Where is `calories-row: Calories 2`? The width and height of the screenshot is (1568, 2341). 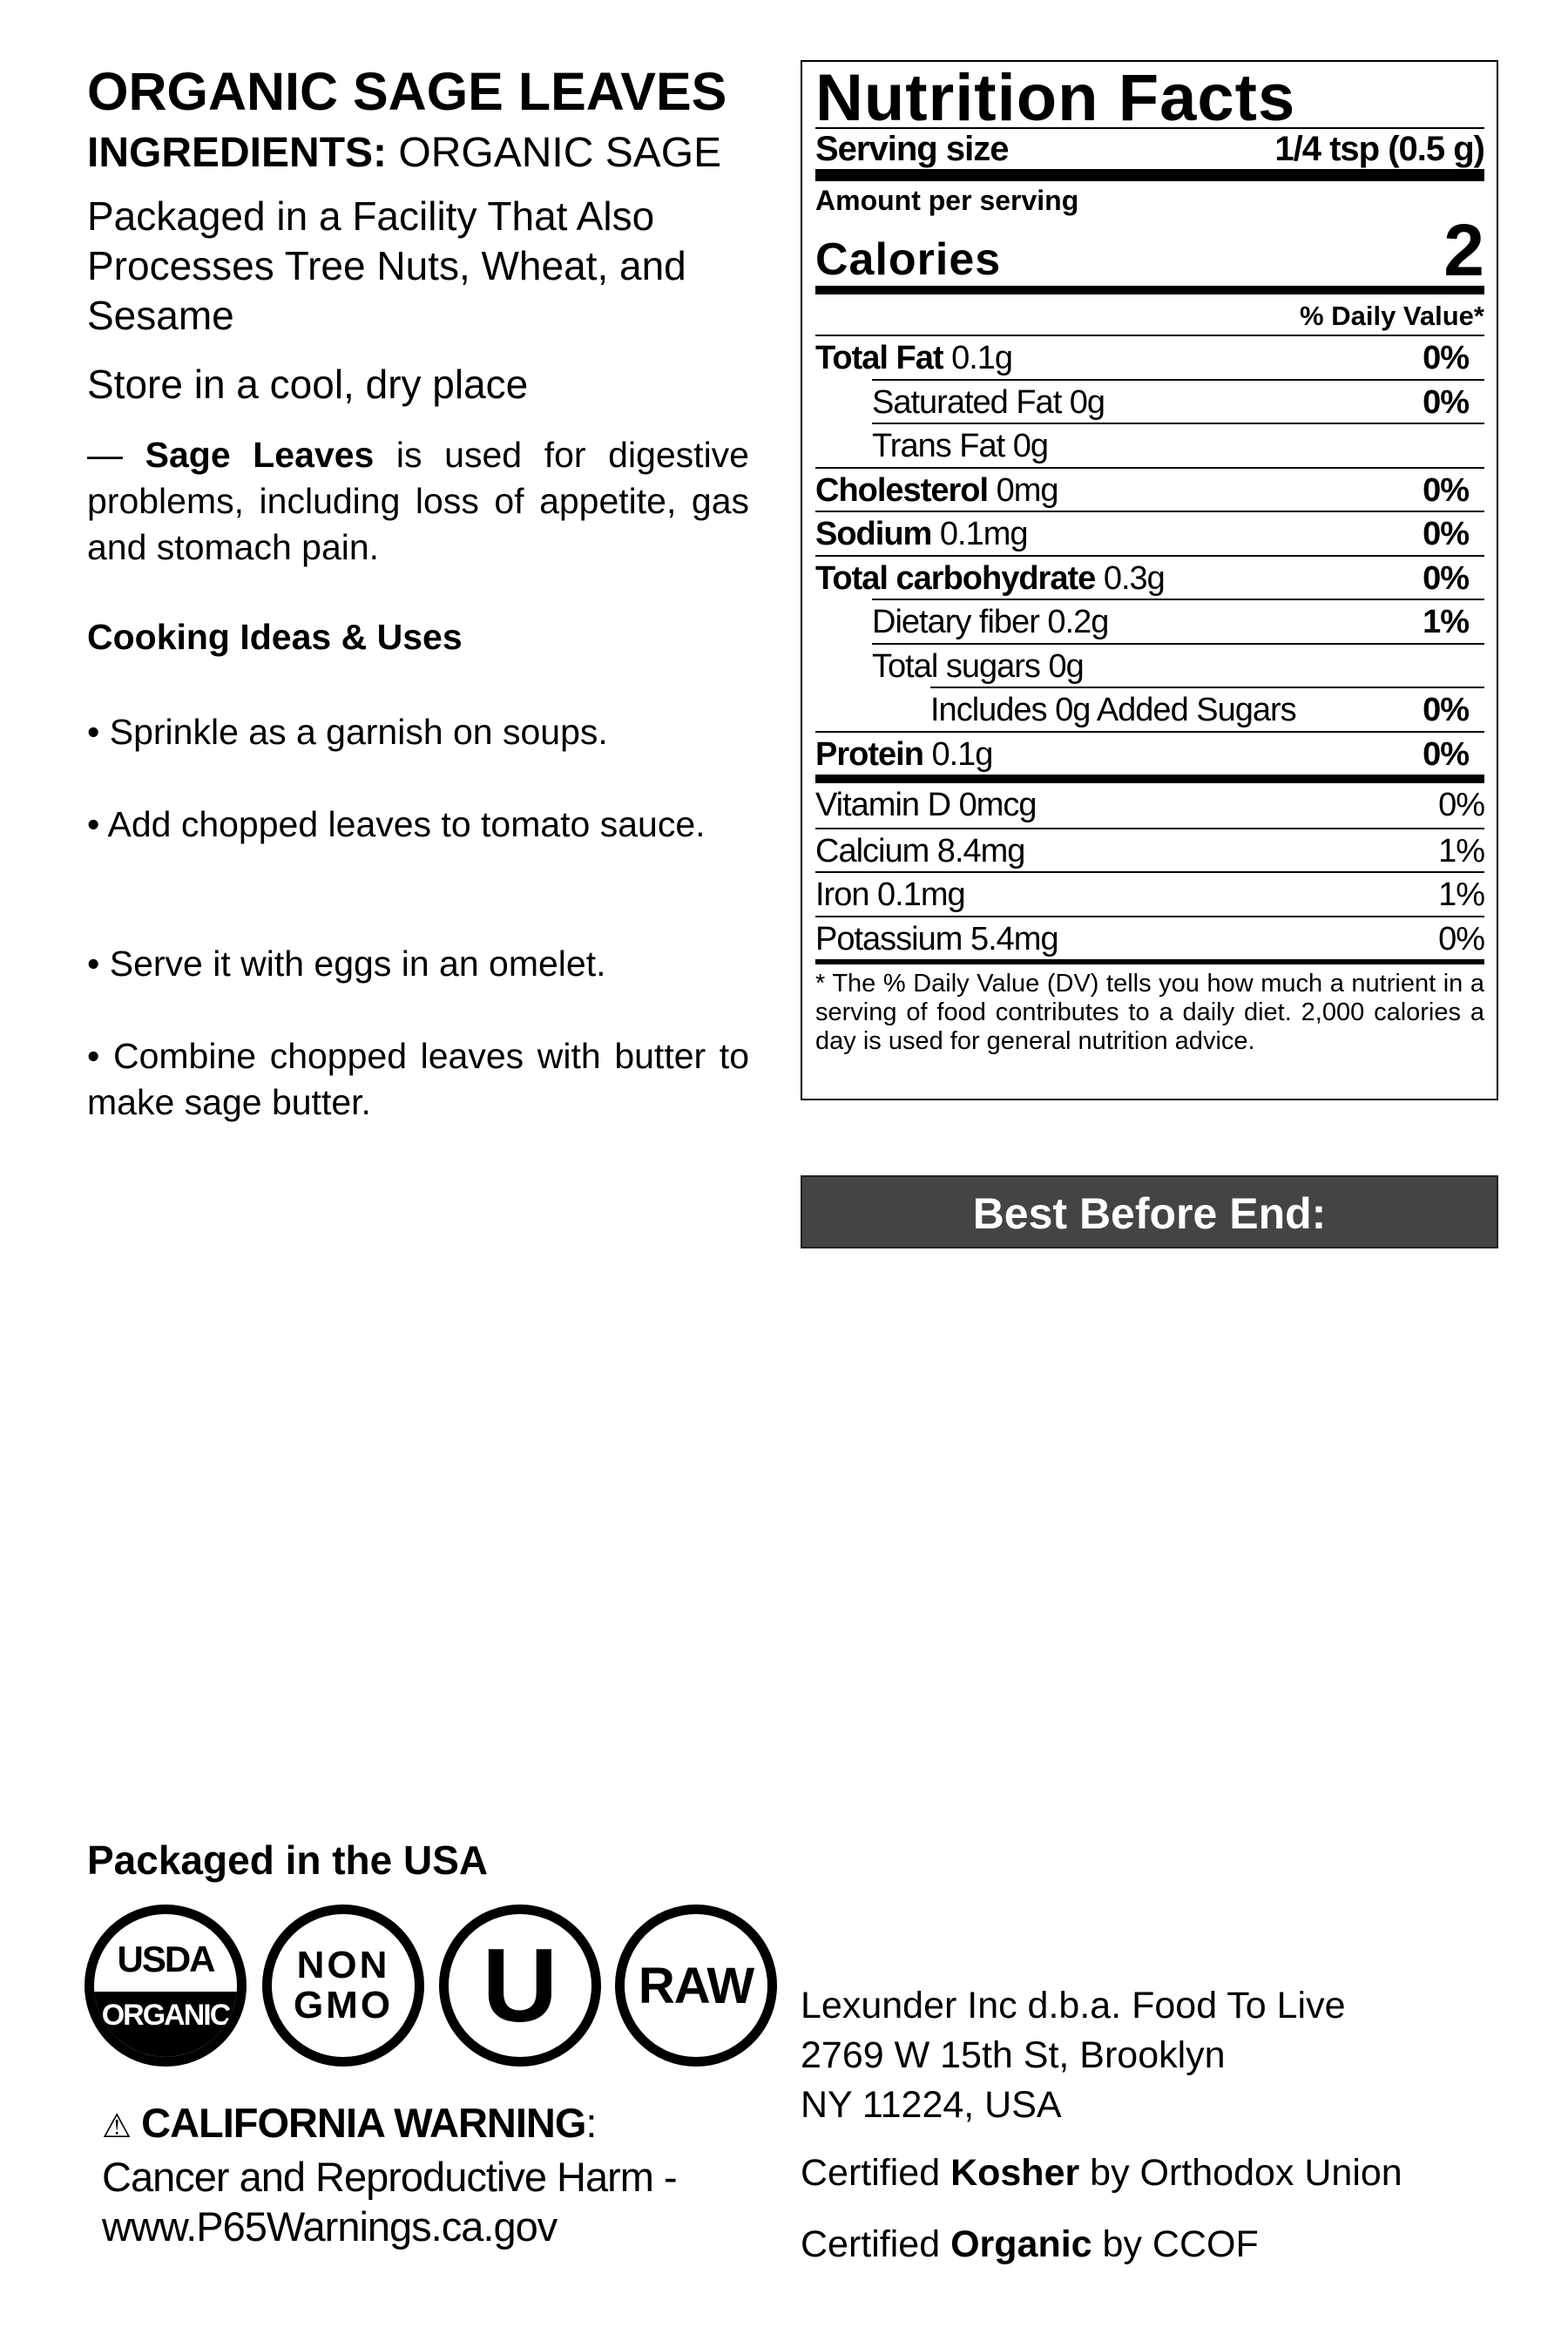
calories-row: Calories 2 is located at coordinates (1149, 250).